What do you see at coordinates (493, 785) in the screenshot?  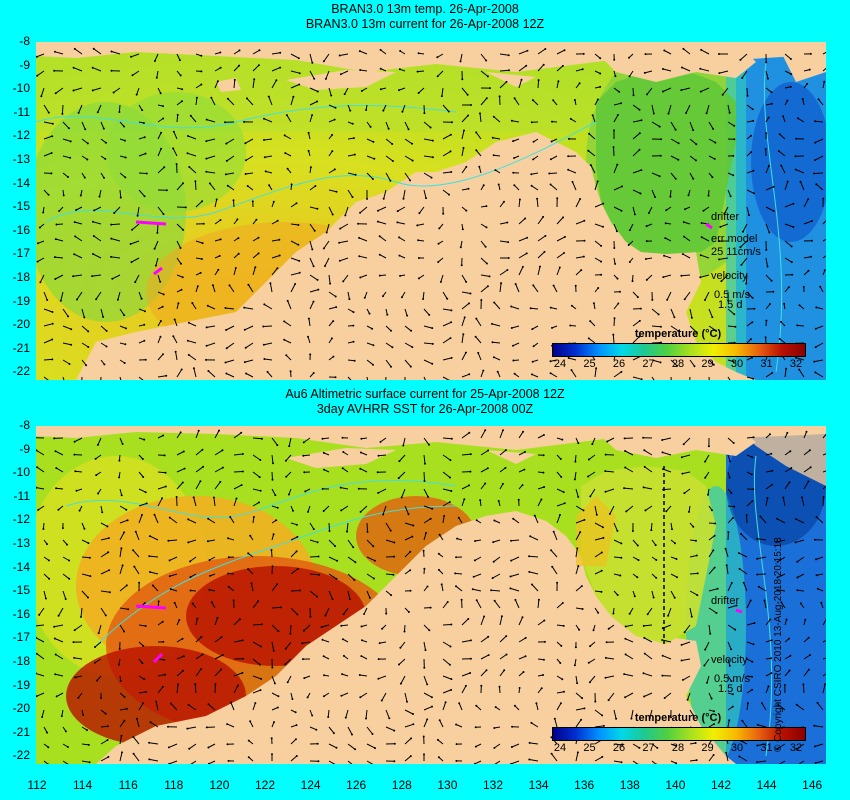 I see `longitude-label: 132` at bounding box center [493, 785].